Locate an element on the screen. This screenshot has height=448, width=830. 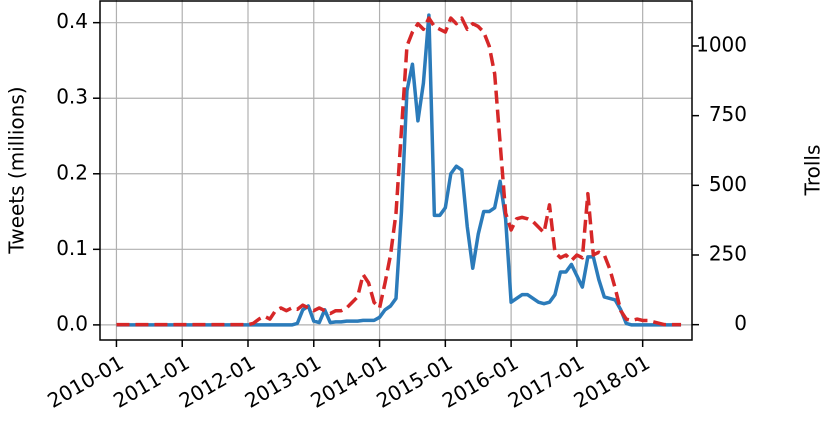
y-axis-label: Tweets (millions) is located at coordinates (17, 170).